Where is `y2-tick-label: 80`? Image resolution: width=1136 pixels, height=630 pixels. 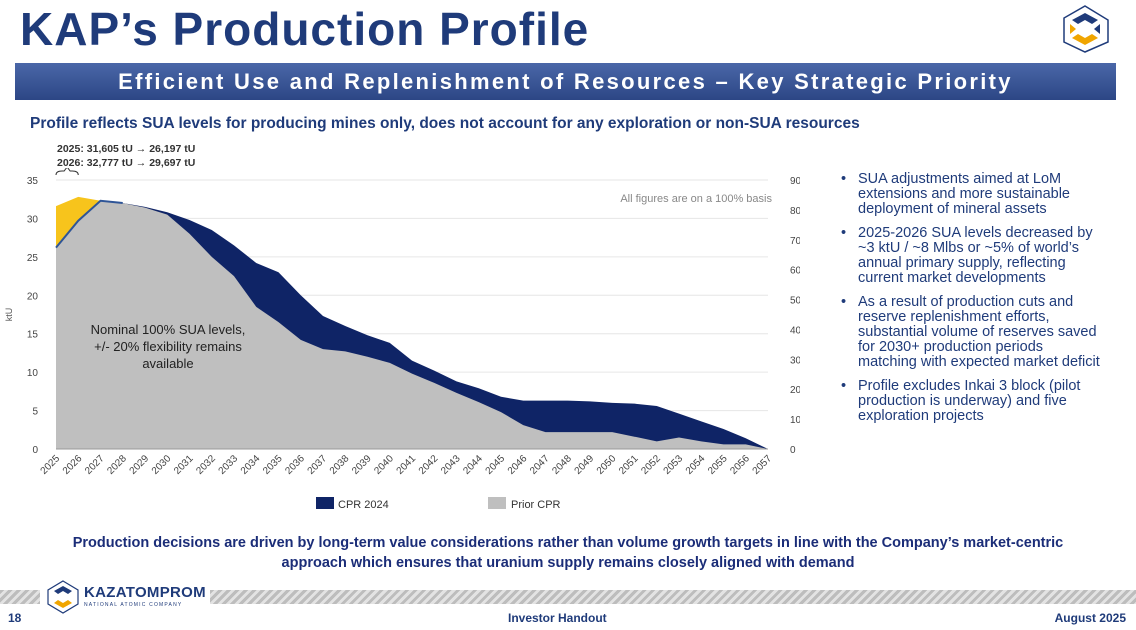
y2-tick-label: 80 is located at coordinates (795, 211).